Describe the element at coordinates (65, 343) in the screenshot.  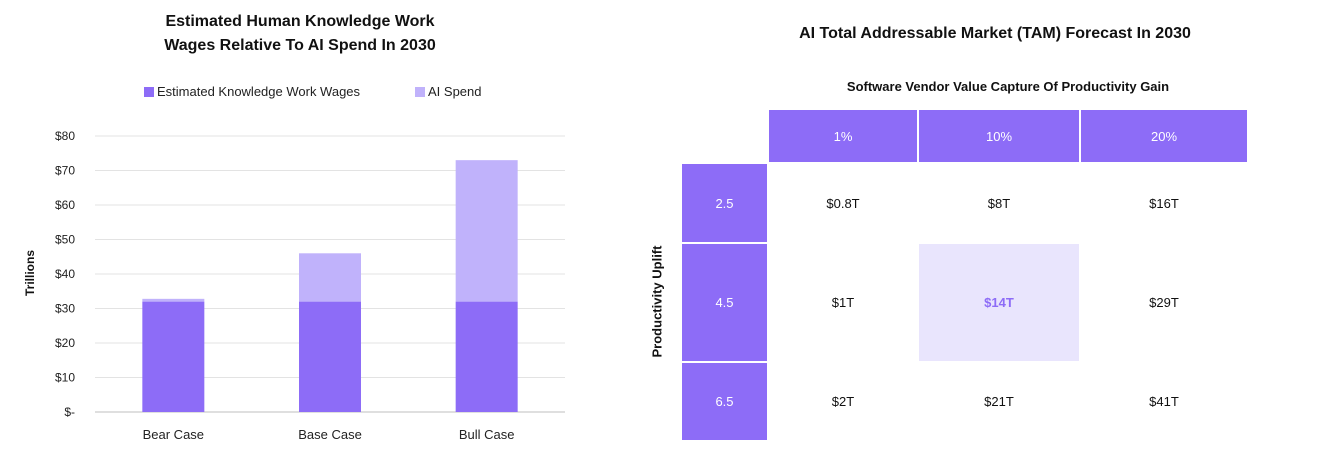
I see `y-tick-label: $20` at that location.